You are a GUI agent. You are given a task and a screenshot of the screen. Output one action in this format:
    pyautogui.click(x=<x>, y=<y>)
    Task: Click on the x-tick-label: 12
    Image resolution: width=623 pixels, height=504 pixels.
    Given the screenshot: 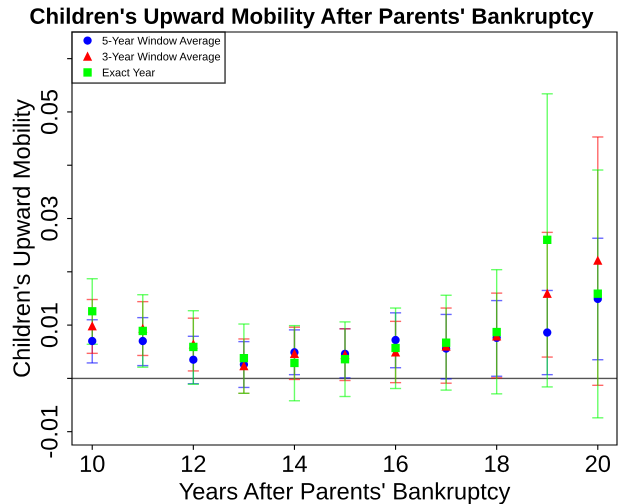 What is the action you would take?
    pyautogui.click(x=194, y=463)
    